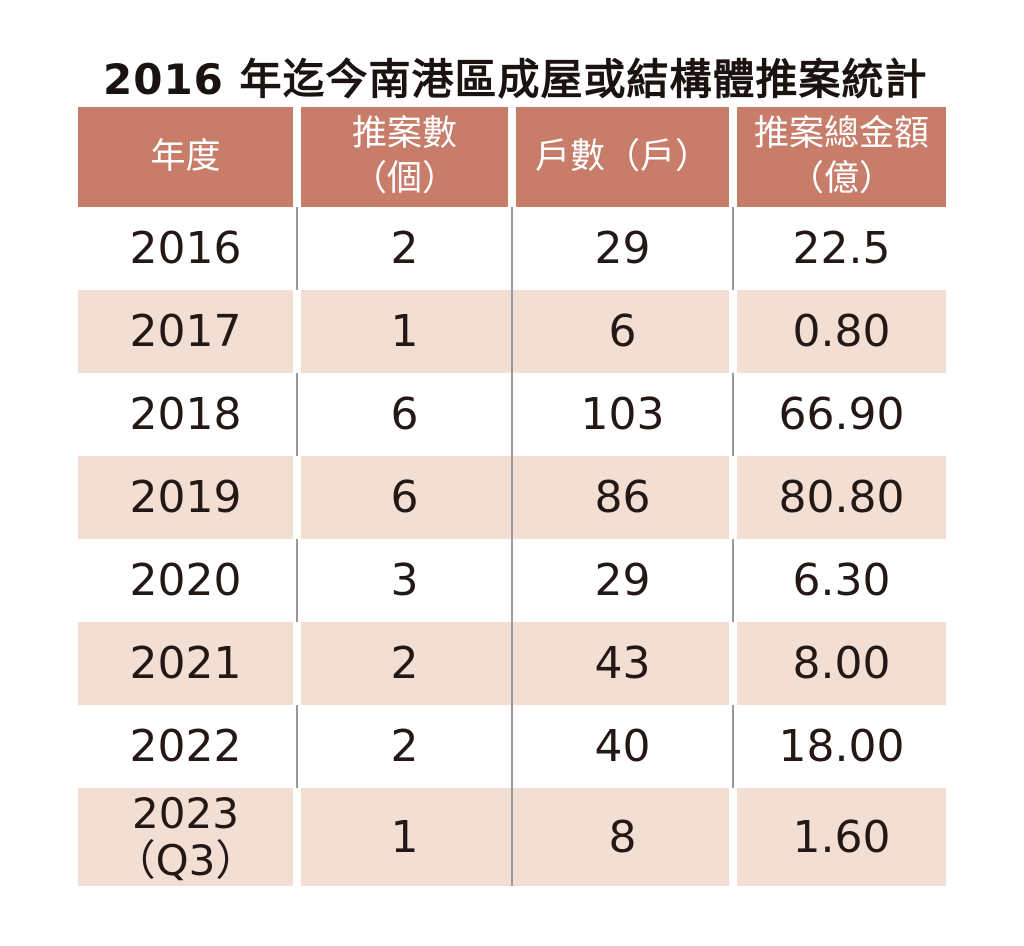 The height and width of the screenshot is (946, 1024). Describe the element at coordinates (185, 663) in the screenshot. I see `cell-year-2021: 2021` at that location.